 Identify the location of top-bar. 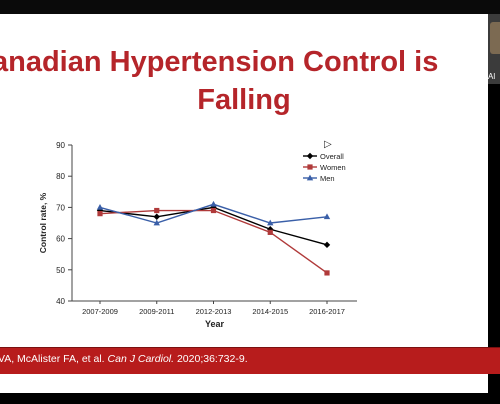
(250, 7).